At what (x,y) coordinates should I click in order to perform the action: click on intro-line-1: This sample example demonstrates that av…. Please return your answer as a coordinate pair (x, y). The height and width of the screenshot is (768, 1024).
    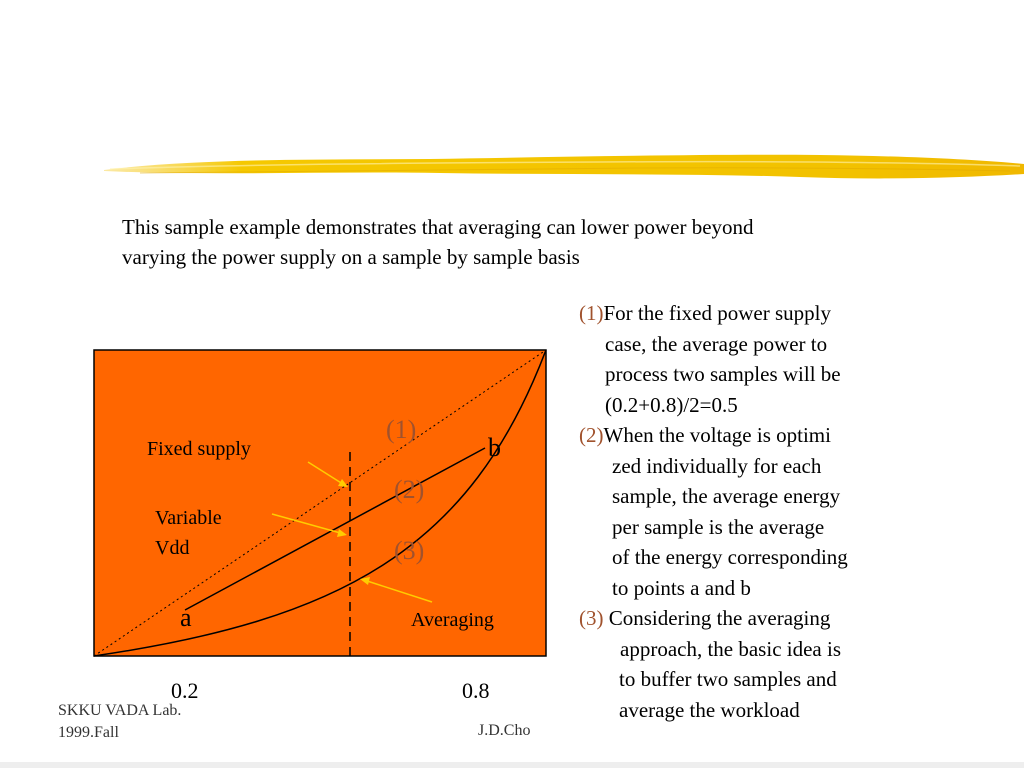
    Looking at the image, I should click on (438, 227).